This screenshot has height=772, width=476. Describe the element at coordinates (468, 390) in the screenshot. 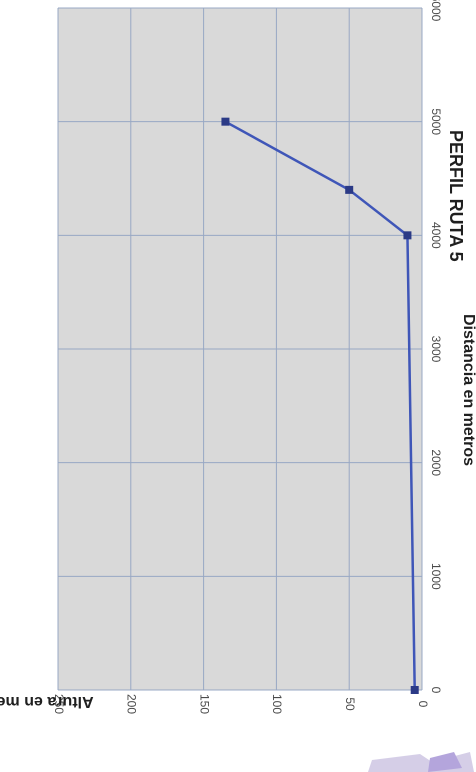

I see `x-axis-title: Distancia en metros` at that location.